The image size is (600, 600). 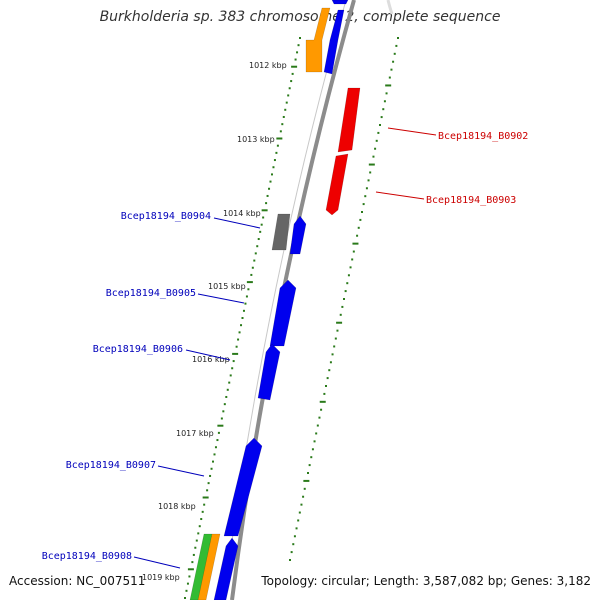 What do you see at coordinates (471, 200) in the screenshot?
I see `gene-label: Bcep18194_B0903` at bounding box center [471, 200].